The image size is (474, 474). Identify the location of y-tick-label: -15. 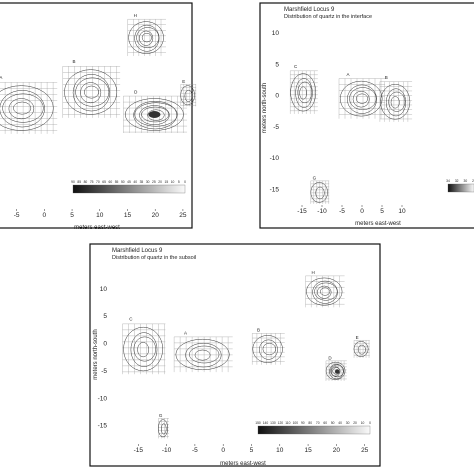
(103, 426).